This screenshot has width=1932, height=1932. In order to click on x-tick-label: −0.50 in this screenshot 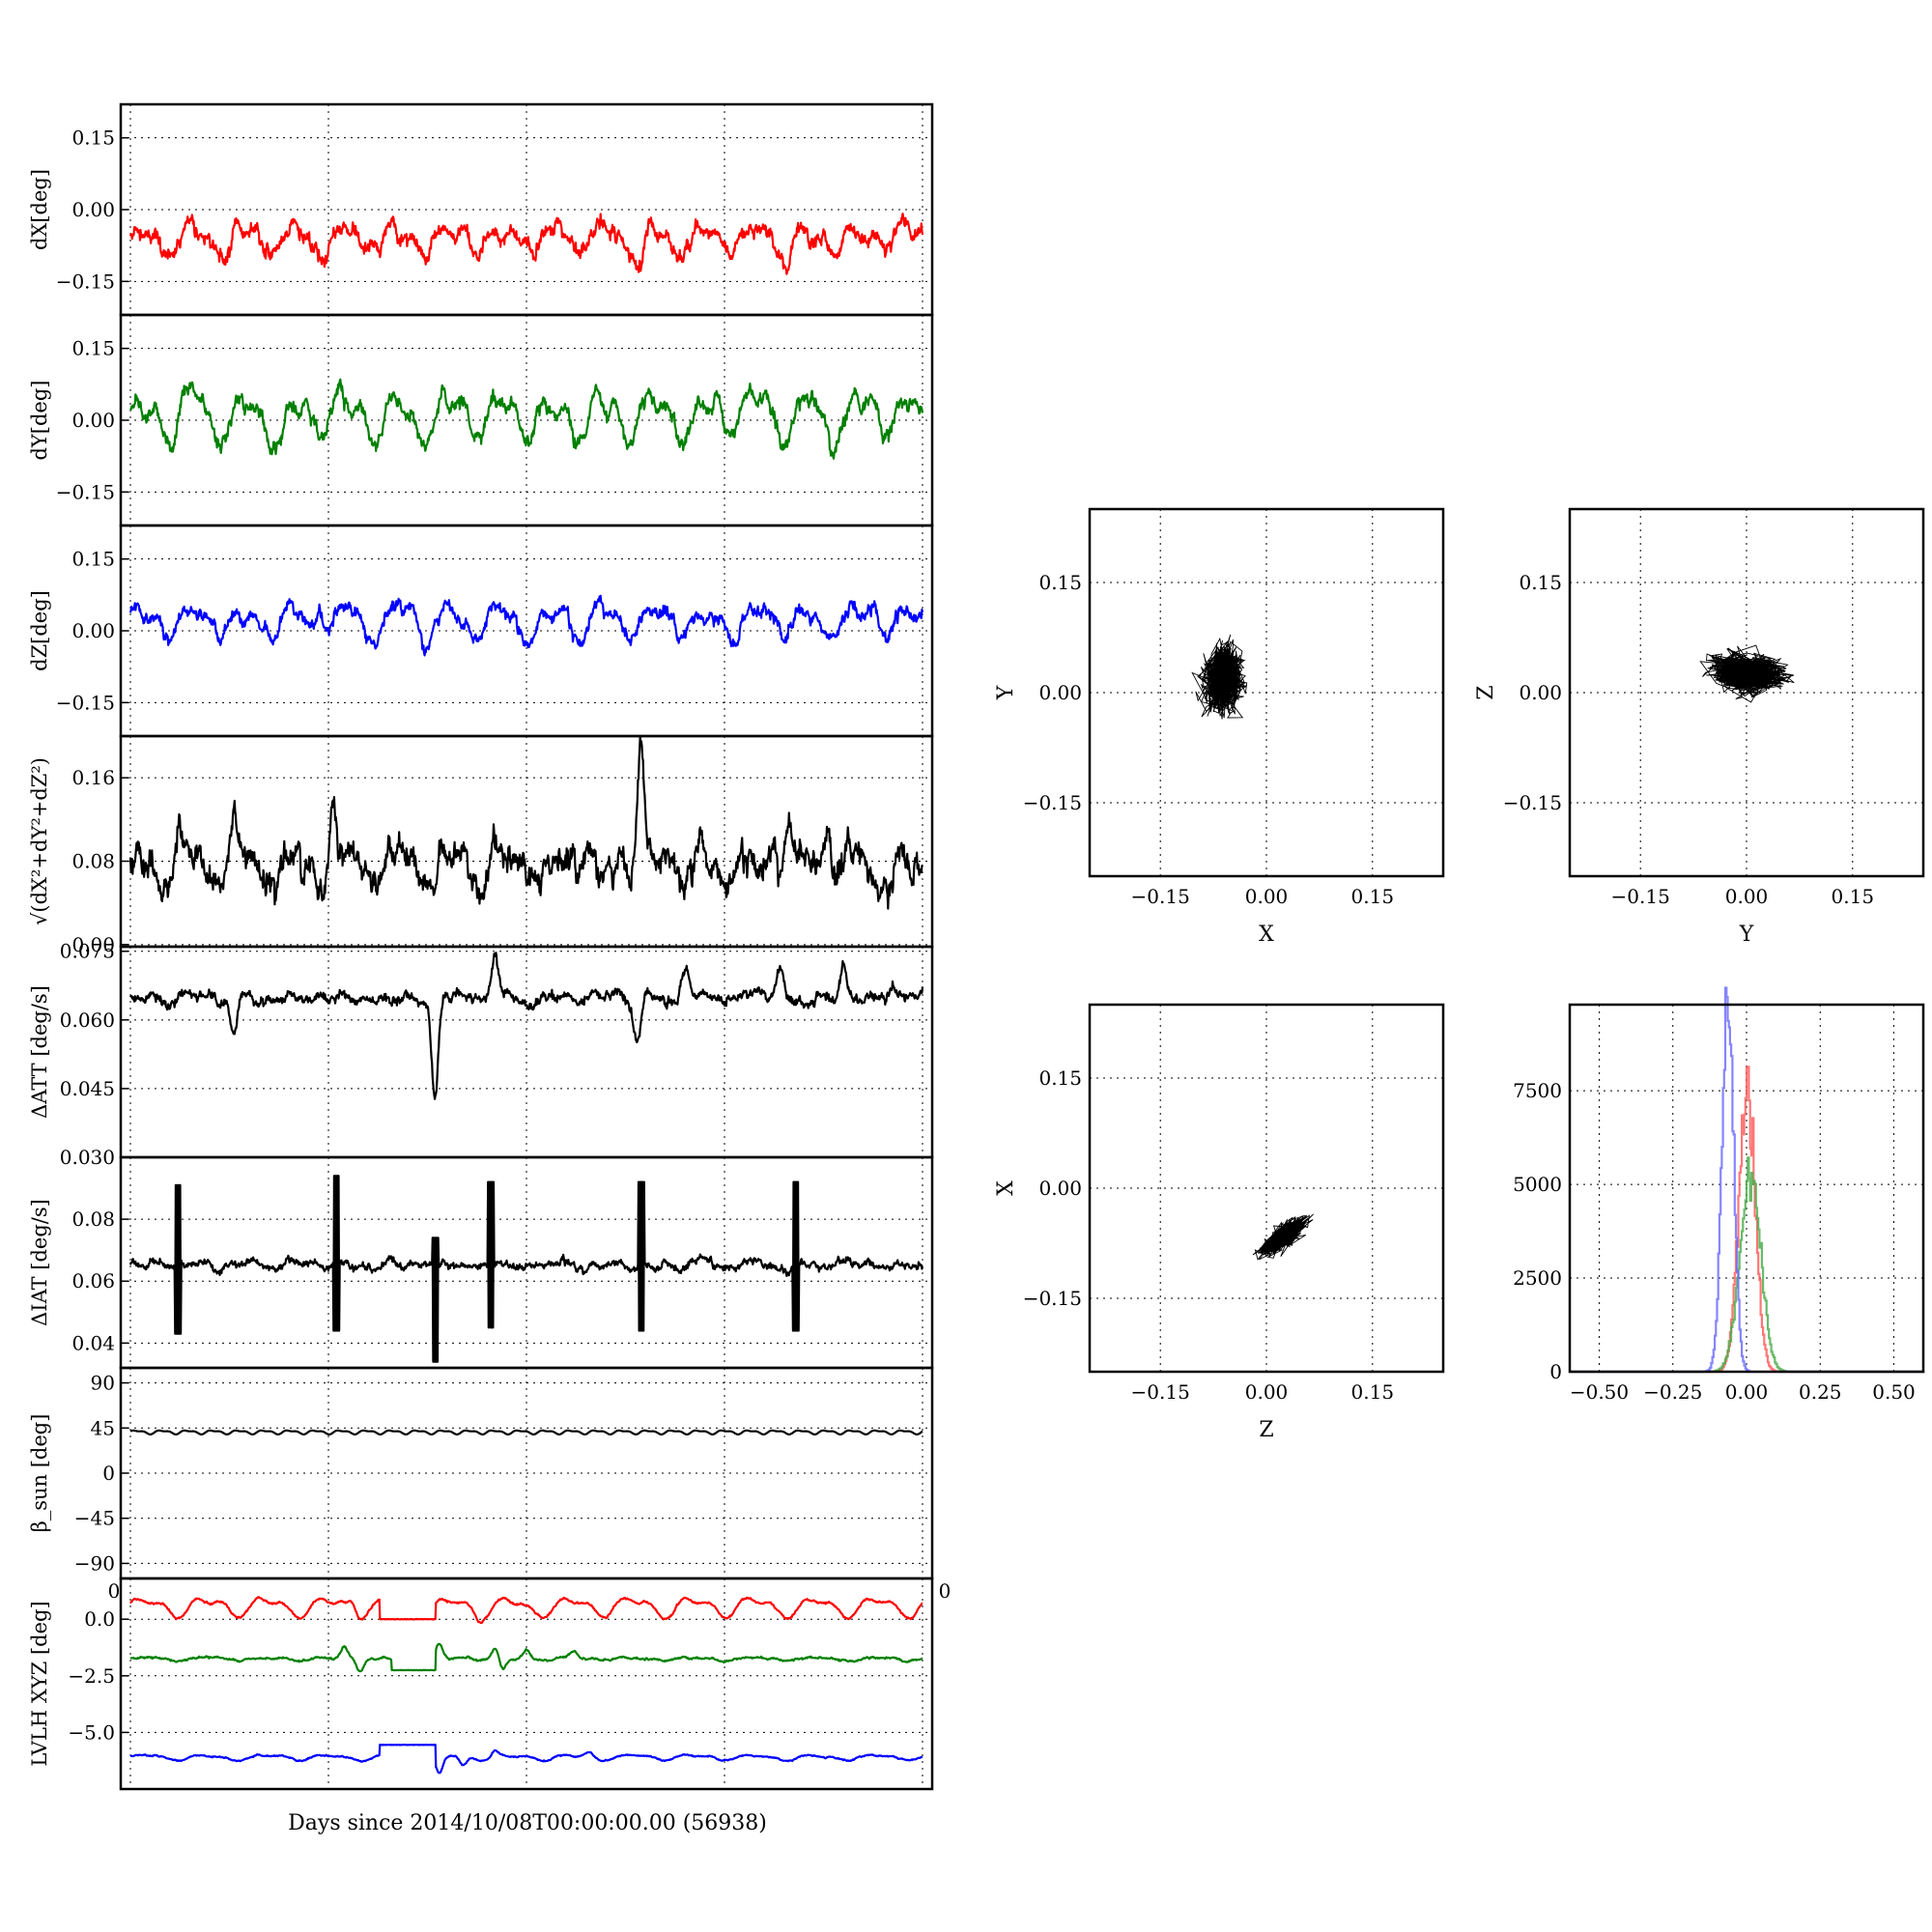, I will do `click(1599, 1392)`.